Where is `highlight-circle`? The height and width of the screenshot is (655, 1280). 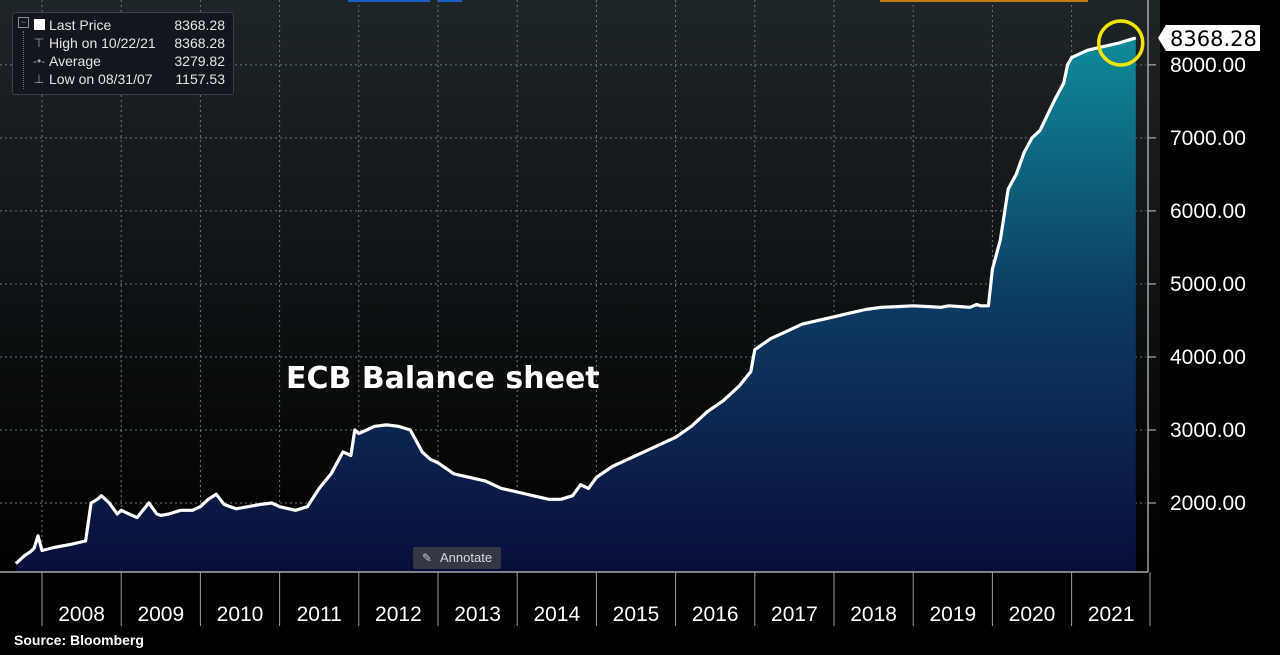
highlight-circle is located at coordinates (1121, 43).